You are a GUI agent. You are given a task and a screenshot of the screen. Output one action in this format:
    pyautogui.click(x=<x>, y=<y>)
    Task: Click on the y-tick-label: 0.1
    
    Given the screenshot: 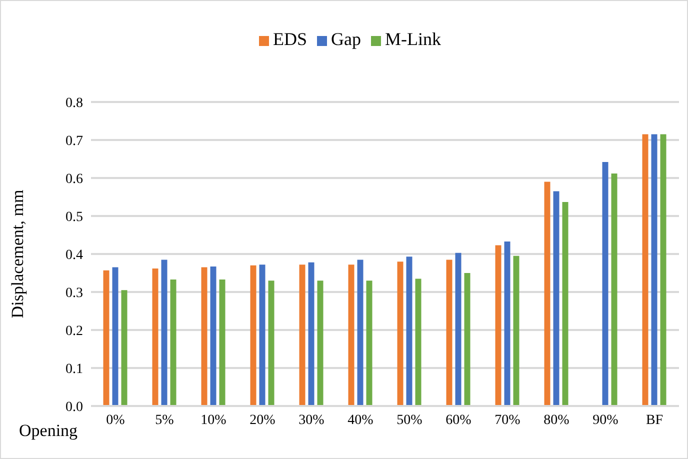 What is the action you would take?
    pyautogui.click(x=74, y=369)
    